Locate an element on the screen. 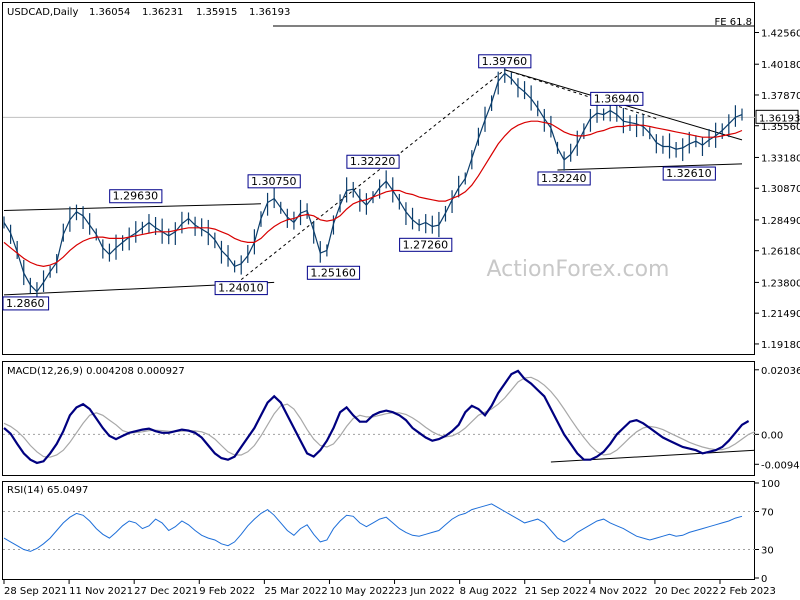 This screenshot has height=600, width=800. x-tick-label: 11 Nov 2021 is located at coordinates (101, 591).